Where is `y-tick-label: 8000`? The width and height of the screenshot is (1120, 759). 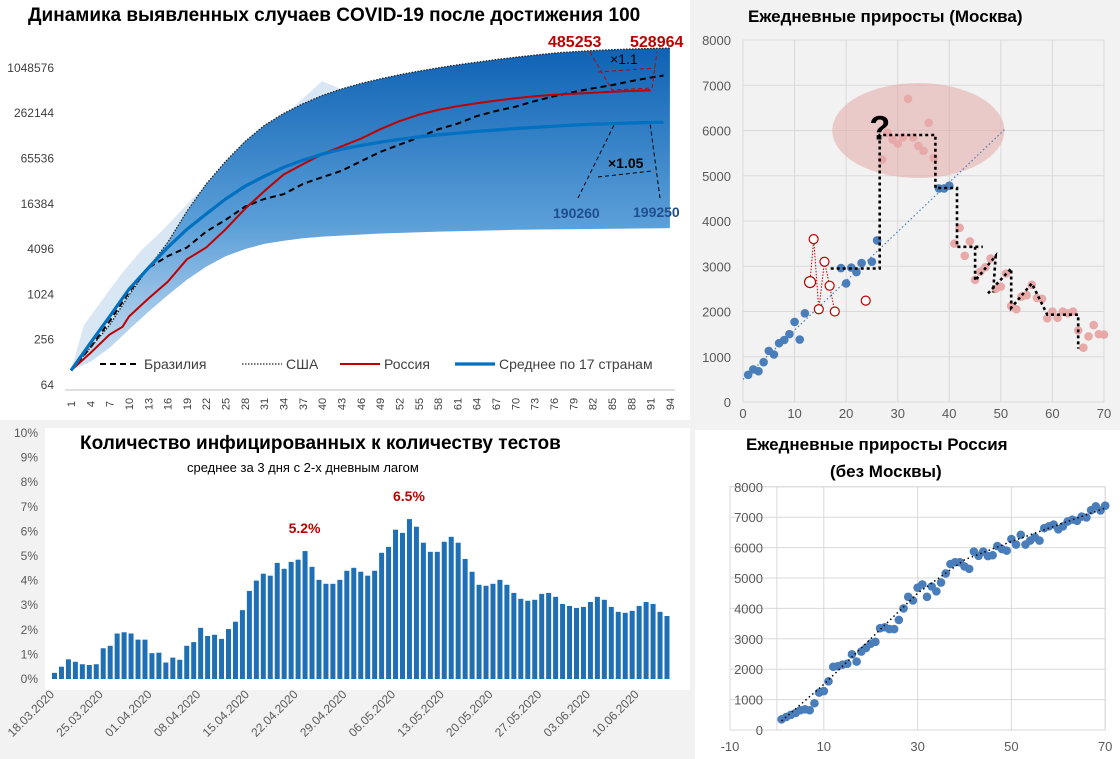 y-tick-label: 8000 is located at coordinates (748, 487).